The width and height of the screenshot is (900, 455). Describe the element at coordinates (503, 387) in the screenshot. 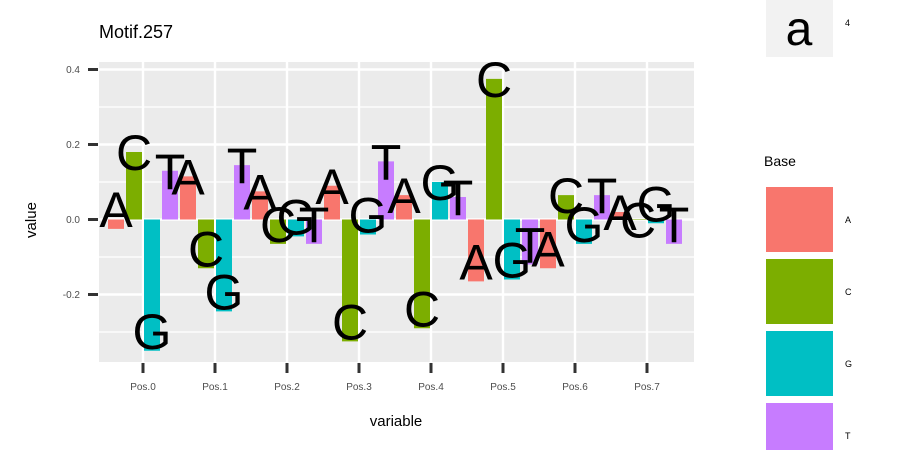

I see `x-tick-label: Pos.5` at that location.